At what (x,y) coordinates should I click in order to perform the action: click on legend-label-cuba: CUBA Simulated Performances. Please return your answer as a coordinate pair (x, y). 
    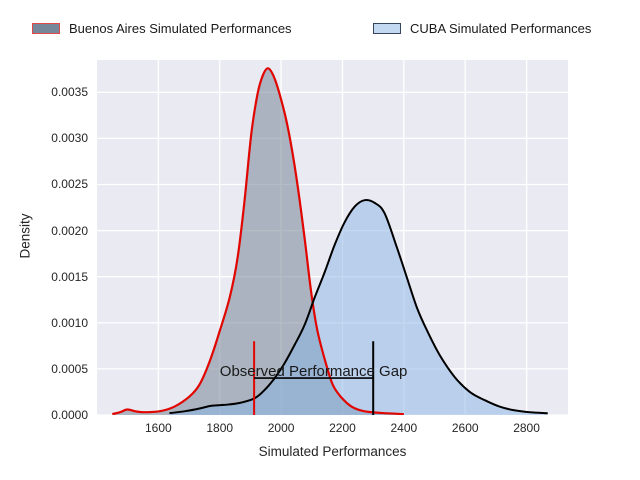
    Looking at the image, I should click on (501, 28).